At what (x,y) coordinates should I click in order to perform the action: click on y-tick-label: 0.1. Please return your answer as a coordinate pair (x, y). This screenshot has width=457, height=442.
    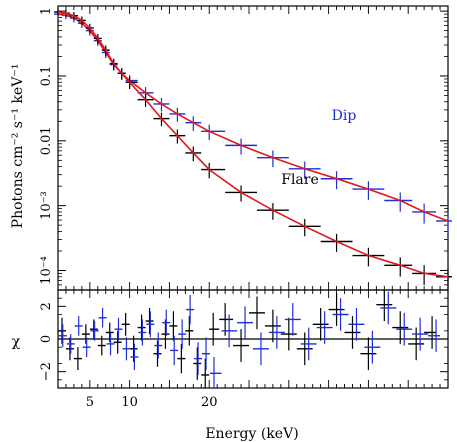
    Looking at the image, I should click on (46, 76).